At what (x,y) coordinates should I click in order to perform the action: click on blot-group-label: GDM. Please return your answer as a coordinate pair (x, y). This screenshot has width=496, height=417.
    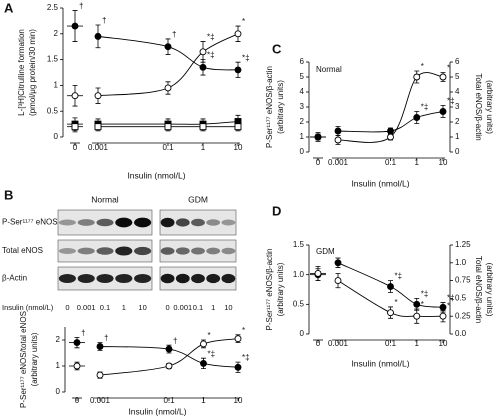
    Looking at the image, I should click on (198, 199).